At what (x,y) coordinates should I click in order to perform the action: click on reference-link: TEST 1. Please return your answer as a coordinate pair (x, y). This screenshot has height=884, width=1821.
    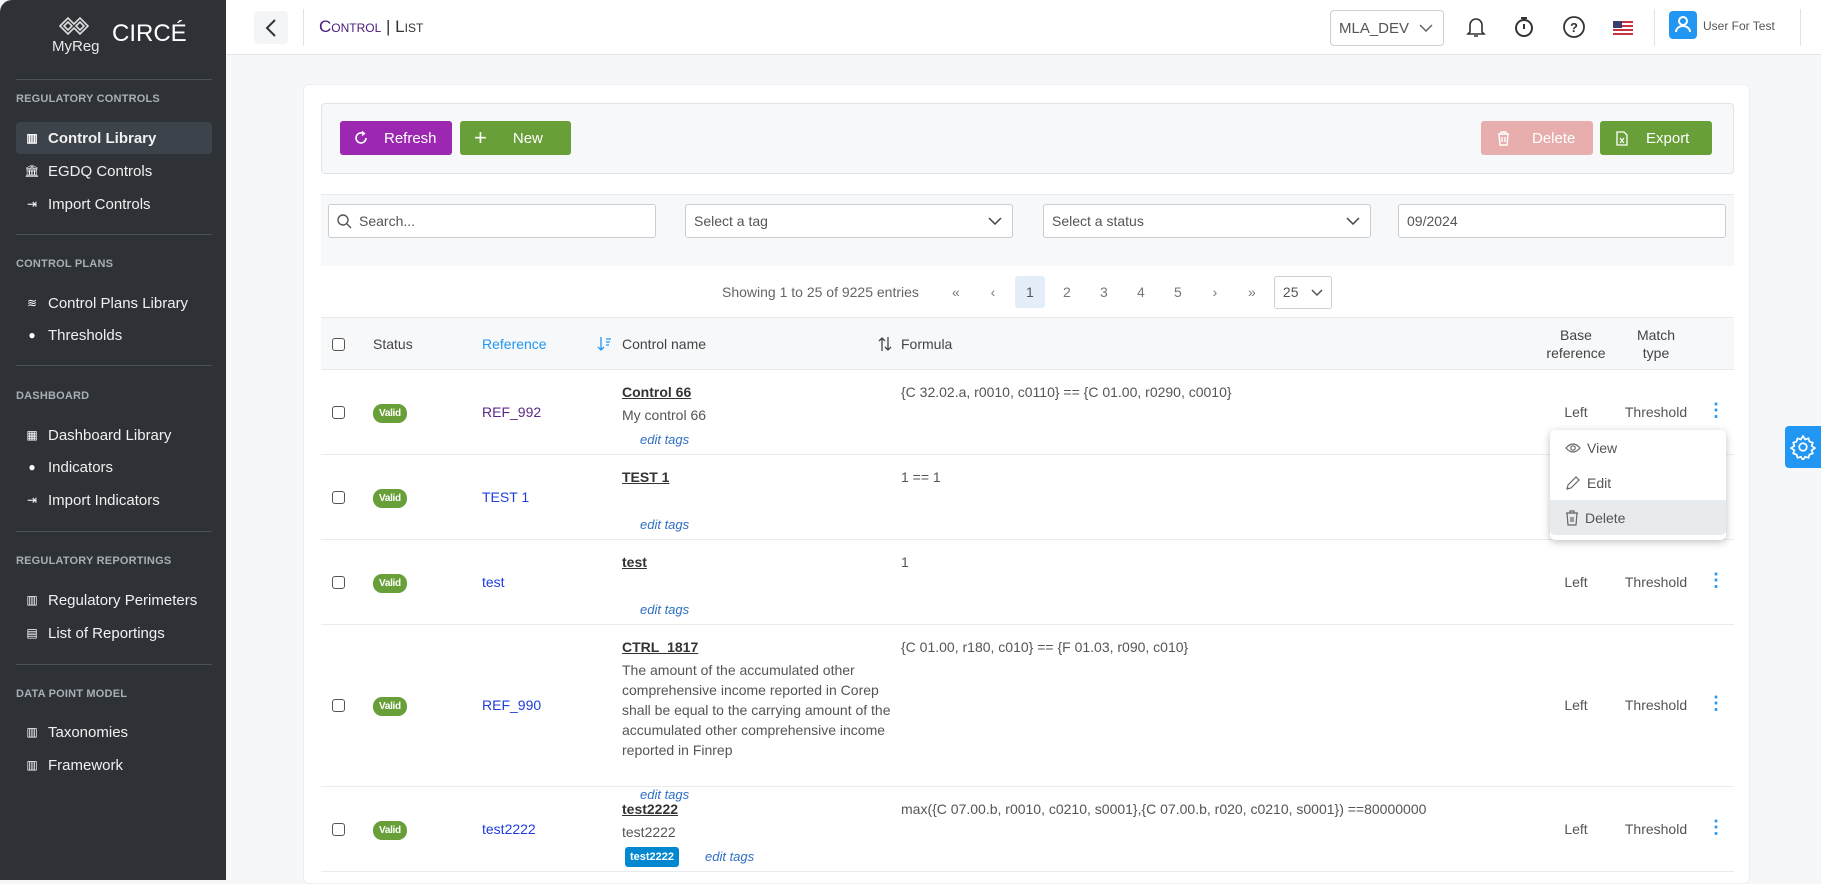
    Looking at the image, I should click on (506, 496).